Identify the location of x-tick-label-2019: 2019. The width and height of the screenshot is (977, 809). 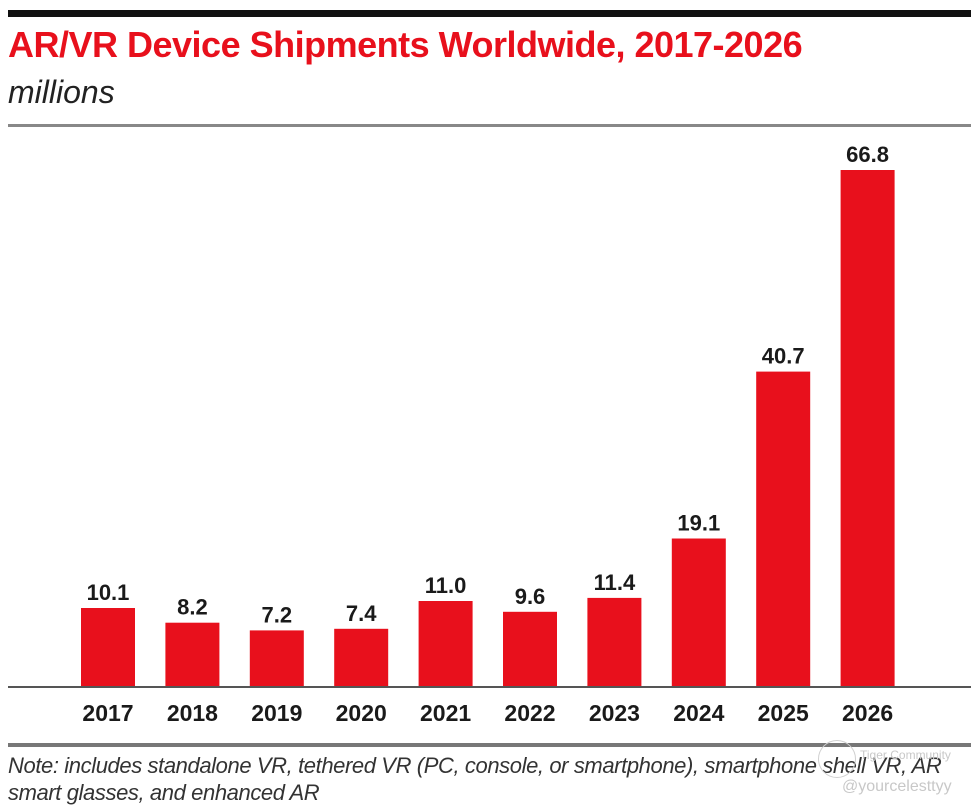
(276, 713).